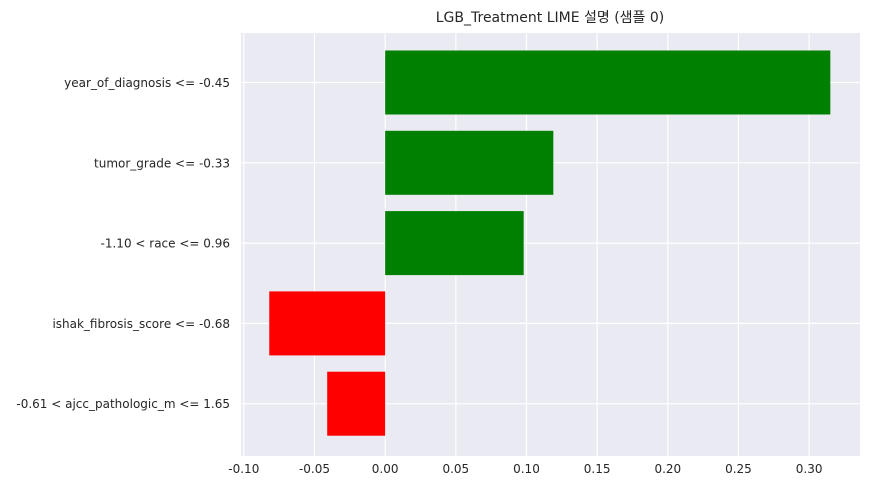 This screenshot has width=869, height=492. What do you see at coordinates (667, 469) in the screenshot?
I see `x-tick-label: 0.20` at bounding box center [667, 469].